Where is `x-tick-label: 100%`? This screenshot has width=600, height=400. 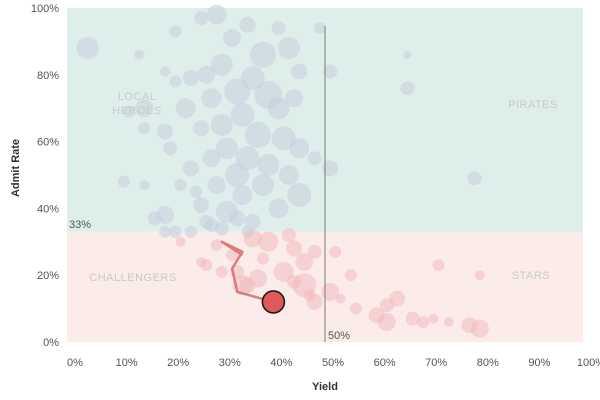 x-tick-label: 100% is located at coordinates (588, 363).